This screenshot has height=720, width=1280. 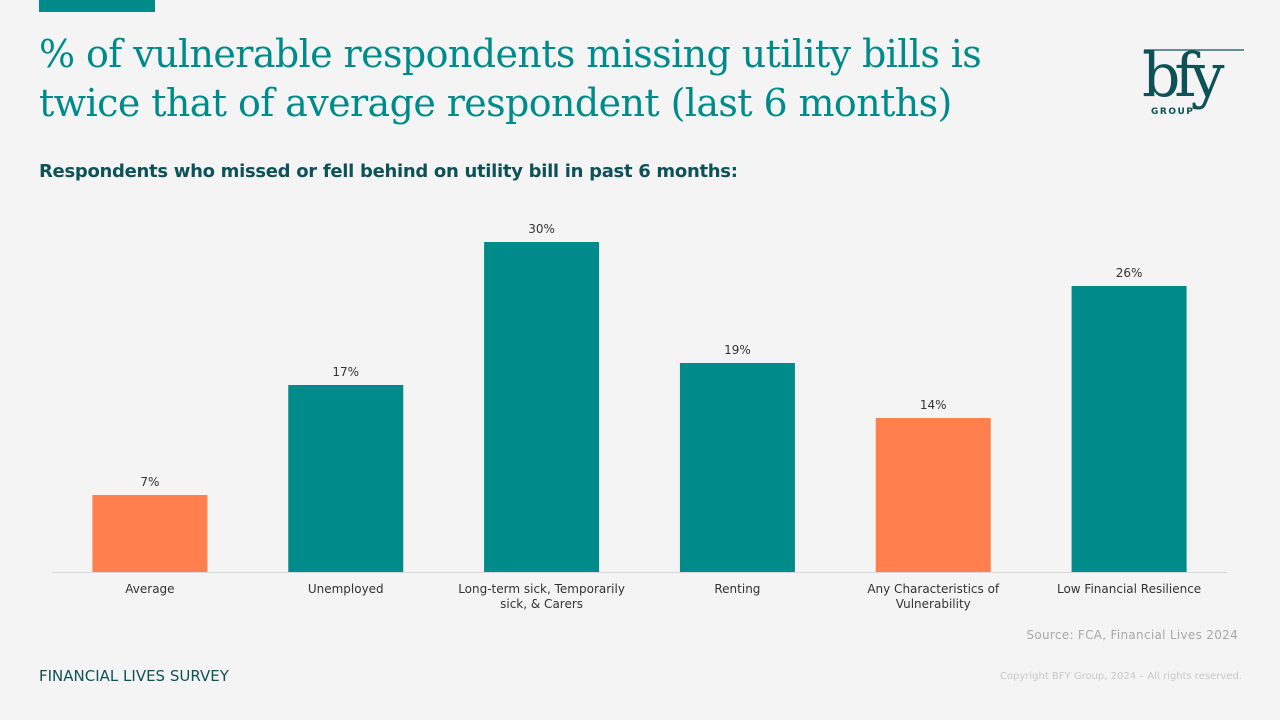 What do you see at coordinates (1129, 273) in the screenshot?
I see `data-label: 26%` at bounding box center [1129, 273].